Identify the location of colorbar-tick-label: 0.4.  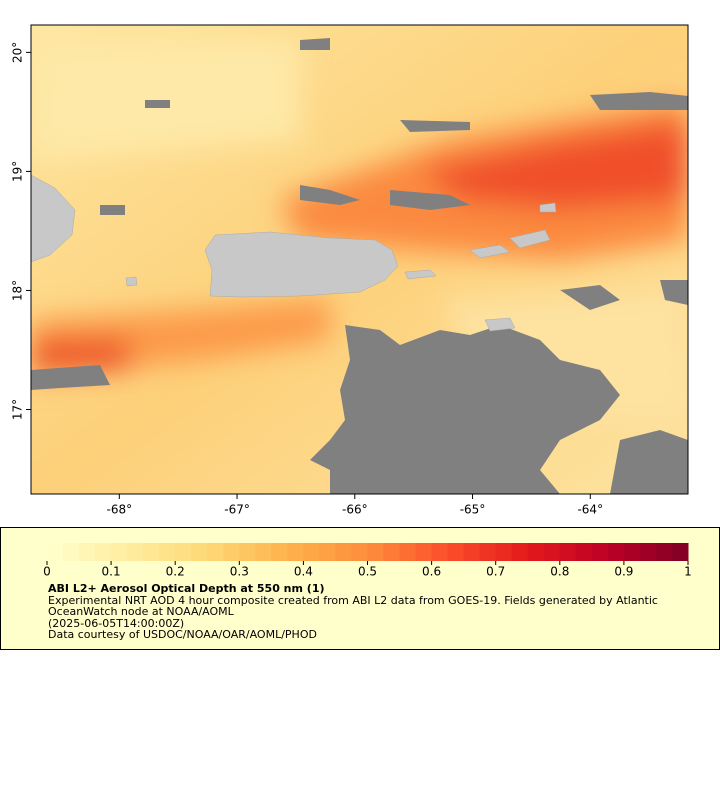
(303, 572).